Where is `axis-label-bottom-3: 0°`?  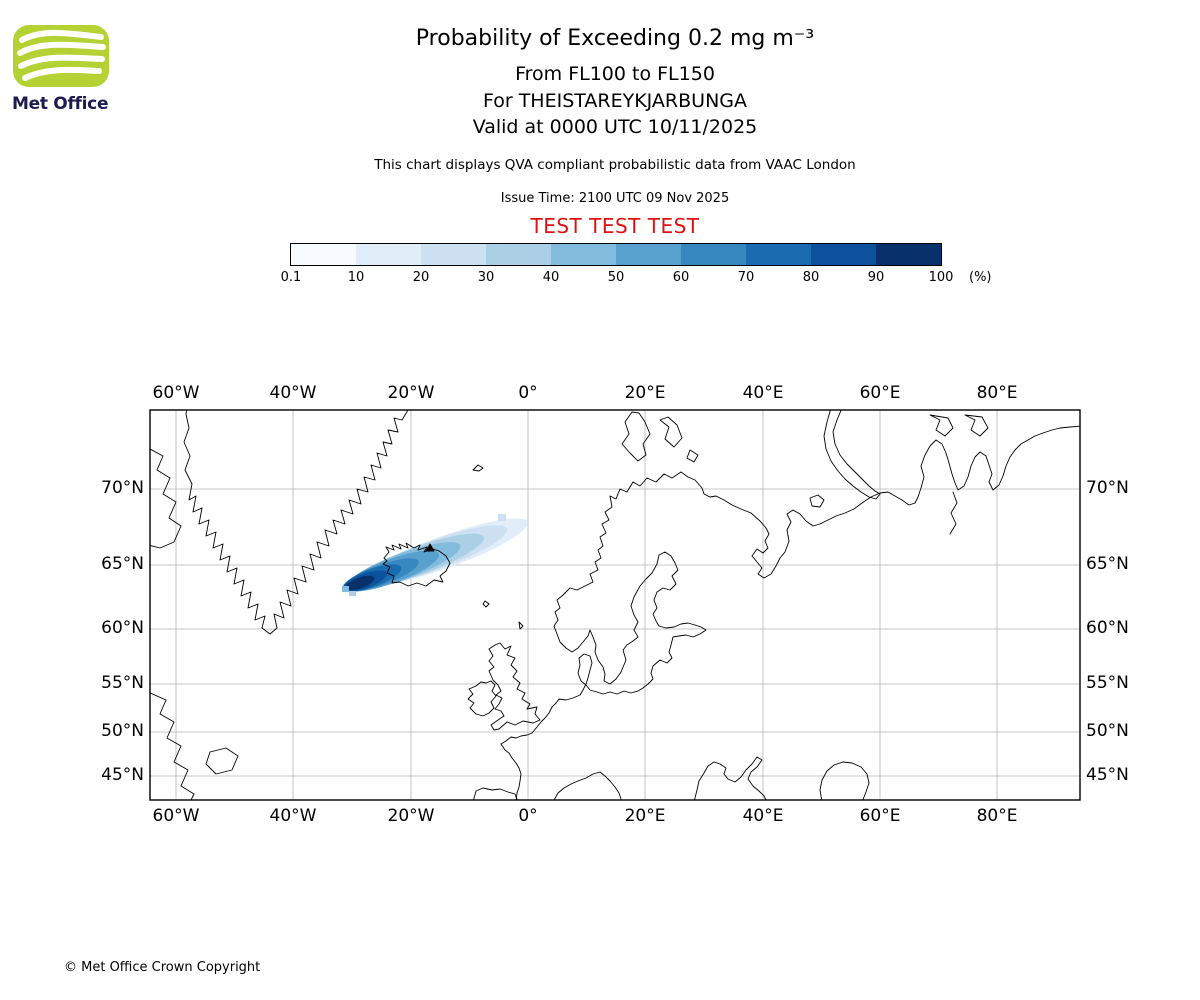 axis-label-bottom-3: 0° is located at coordinates (528, 816).